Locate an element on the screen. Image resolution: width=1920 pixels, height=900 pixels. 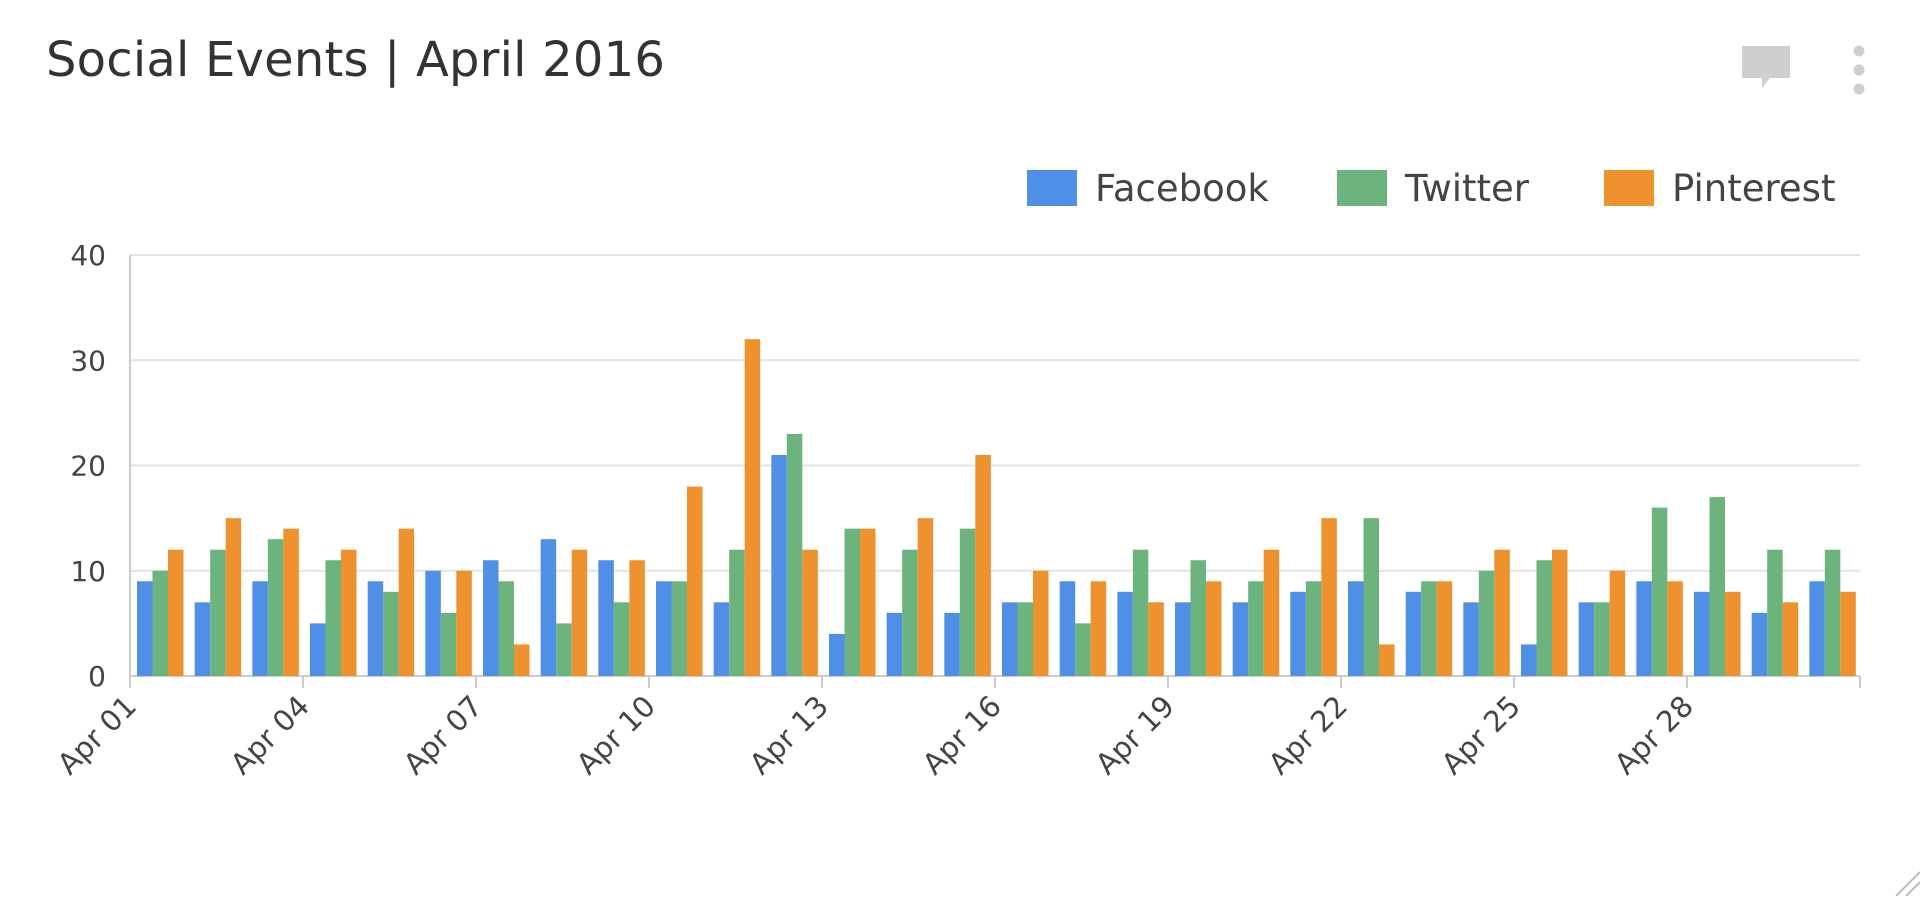
x-tick-label: Apr 10 is located at coordinates (616, 735).